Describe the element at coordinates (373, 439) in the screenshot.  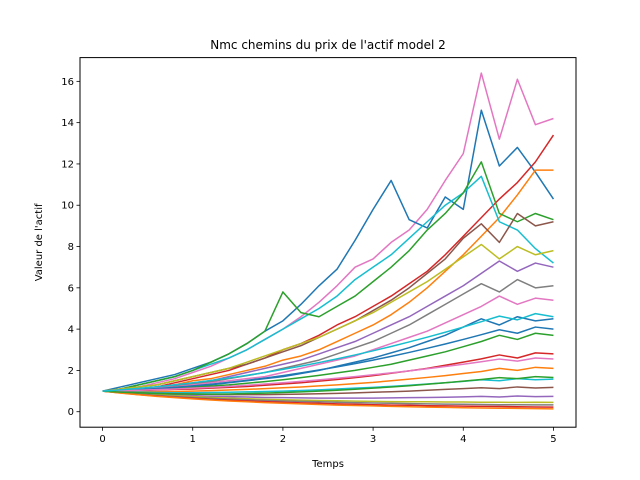
I see `x-tick-label: 3` at that location.